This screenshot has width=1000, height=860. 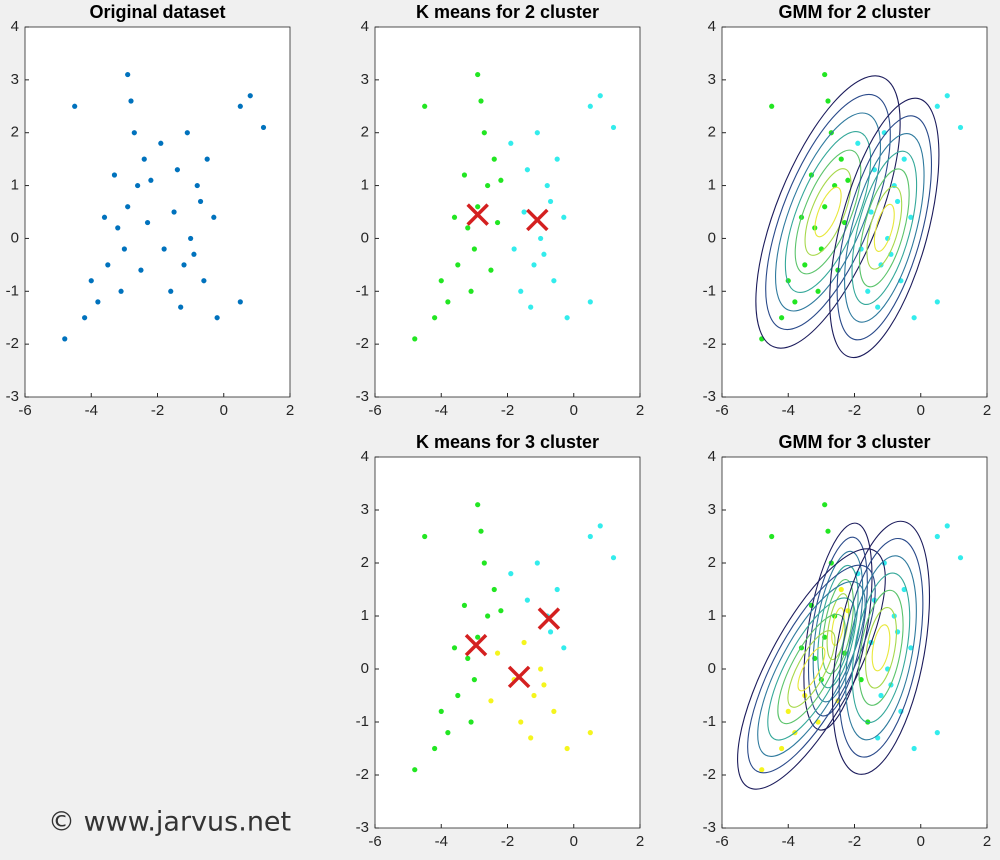 What do you see at coordinates (362, 343) in the screenshot?
I see `y-tick-label: -2` at bounding box center [362, 343].